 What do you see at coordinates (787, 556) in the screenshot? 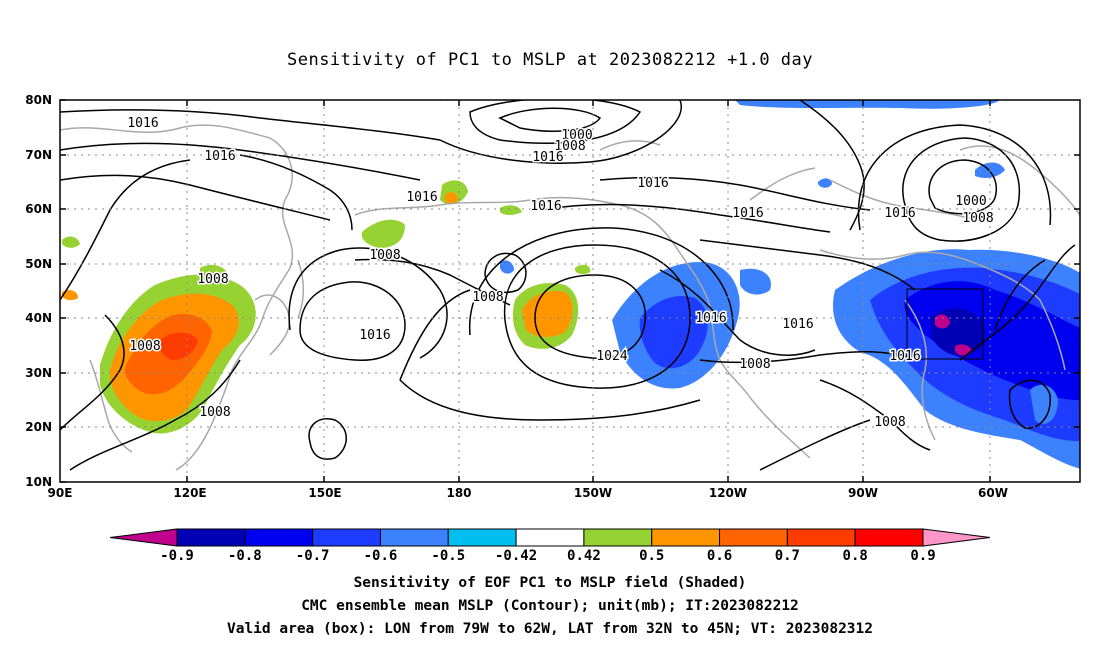
I see `colorbar-tick-label: 0.7` at bounding box center [787, 556].